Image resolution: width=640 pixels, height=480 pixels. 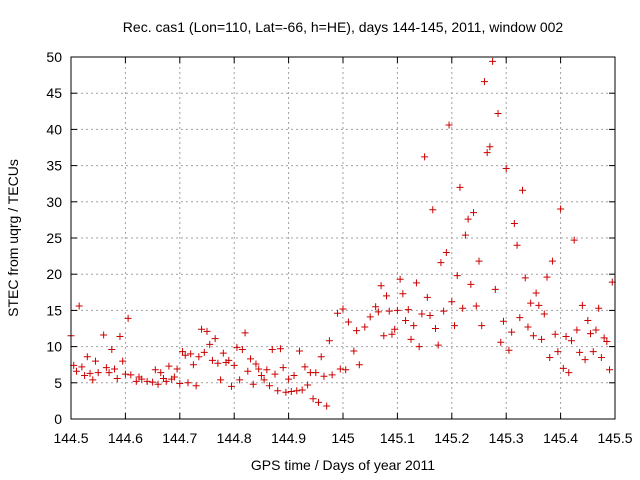 I want to click on x-tick-label: 145.1, so click(x=397, y=438).